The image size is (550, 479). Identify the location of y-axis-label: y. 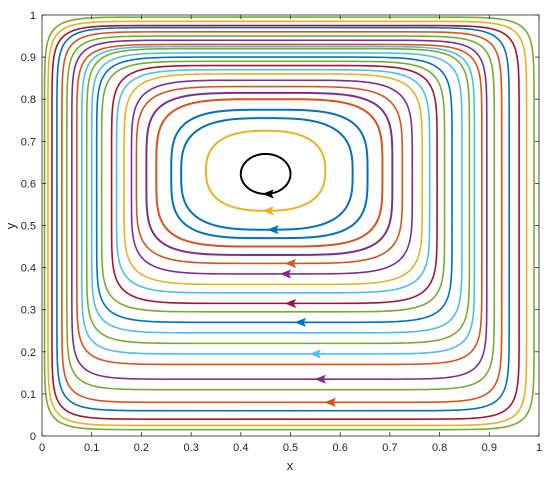
(10, 225).